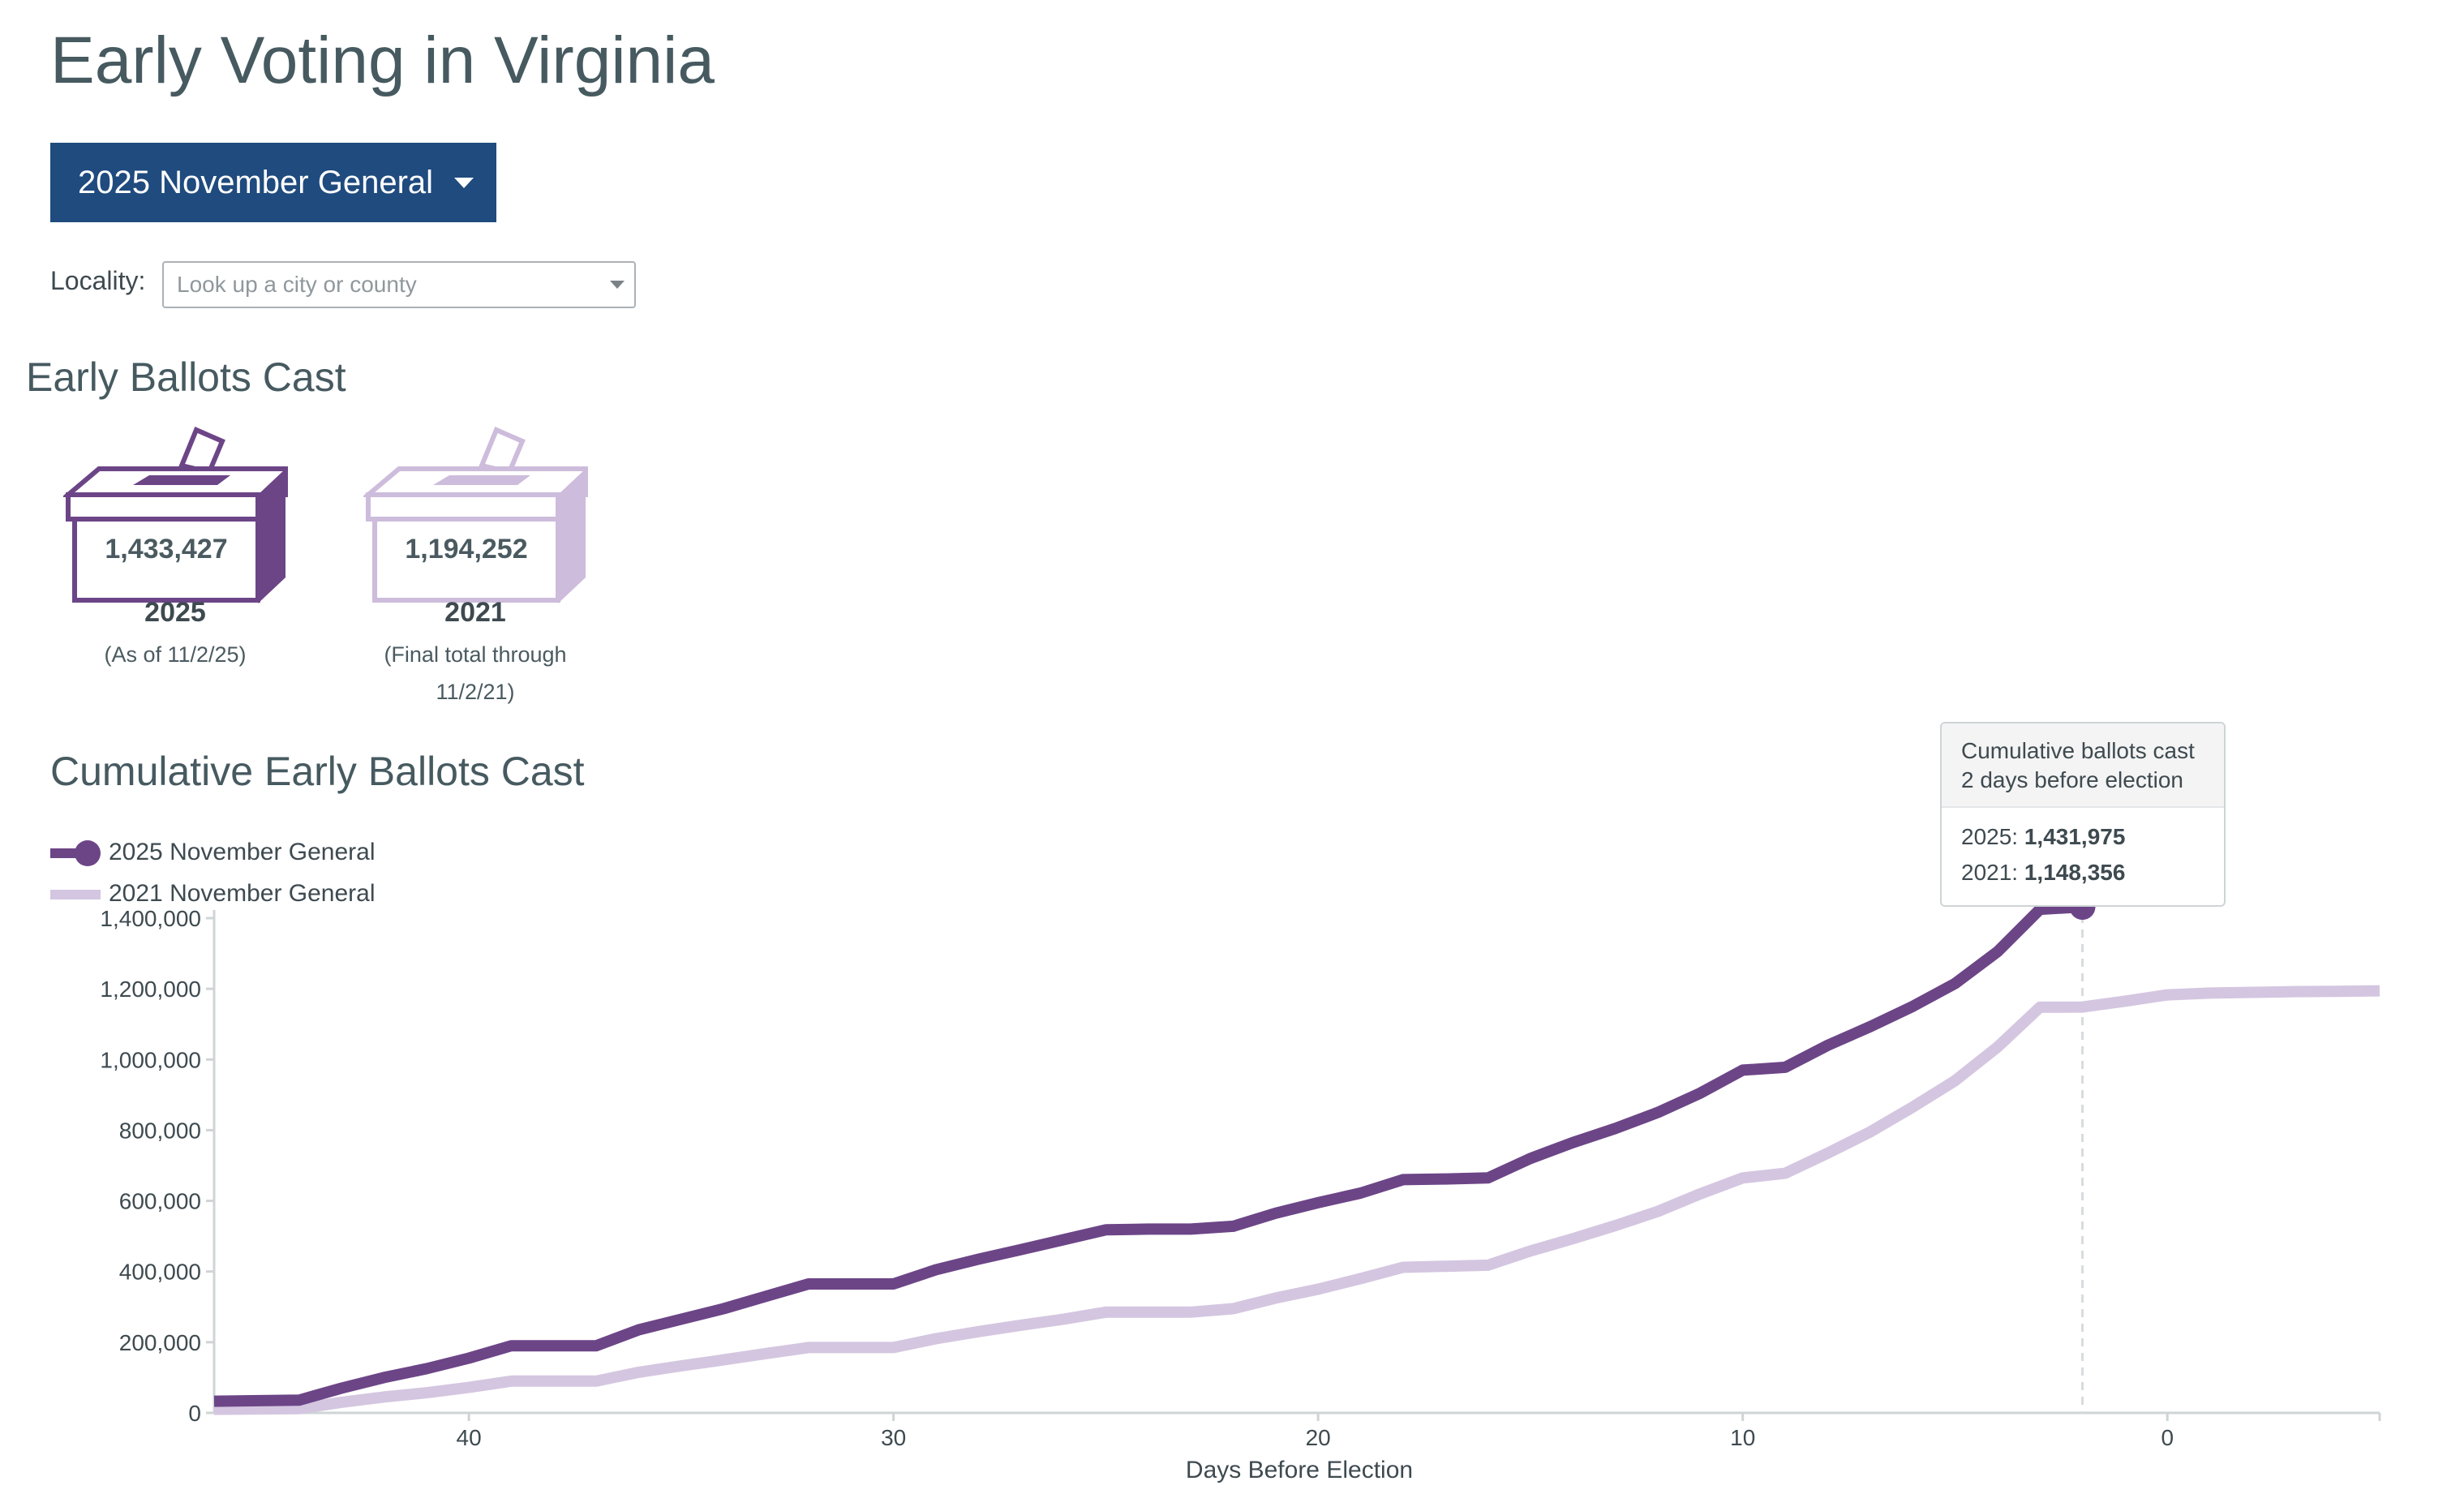  I want to click on ballot-box-2025-icon, so click(174, 515).